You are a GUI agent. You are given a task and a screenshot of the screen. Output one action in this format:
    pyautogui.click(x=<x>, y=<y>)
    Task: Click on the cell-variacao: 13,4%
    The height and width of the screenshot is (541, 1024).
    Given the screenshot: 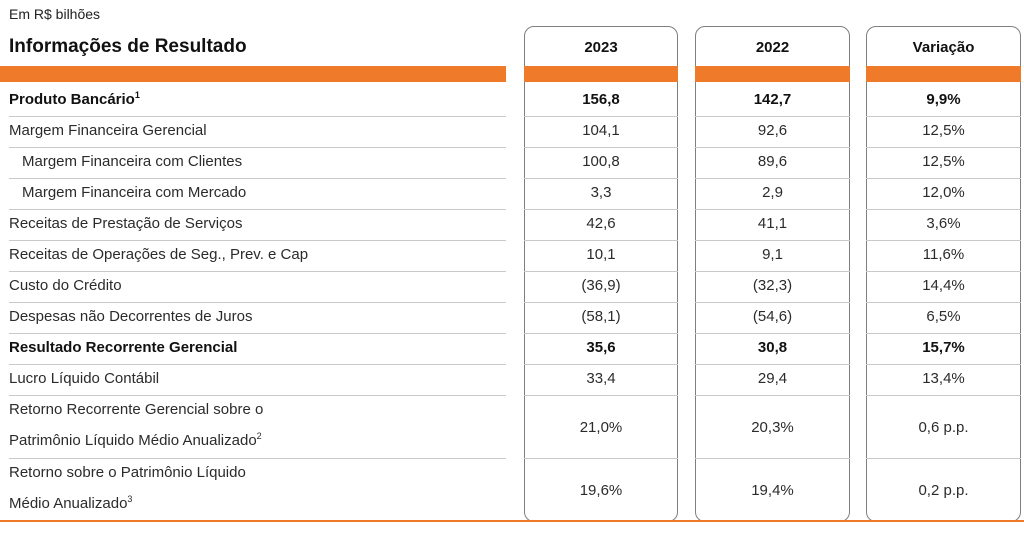 What is the action you would take?
    pyautogui.click(x=943, y=378)
    